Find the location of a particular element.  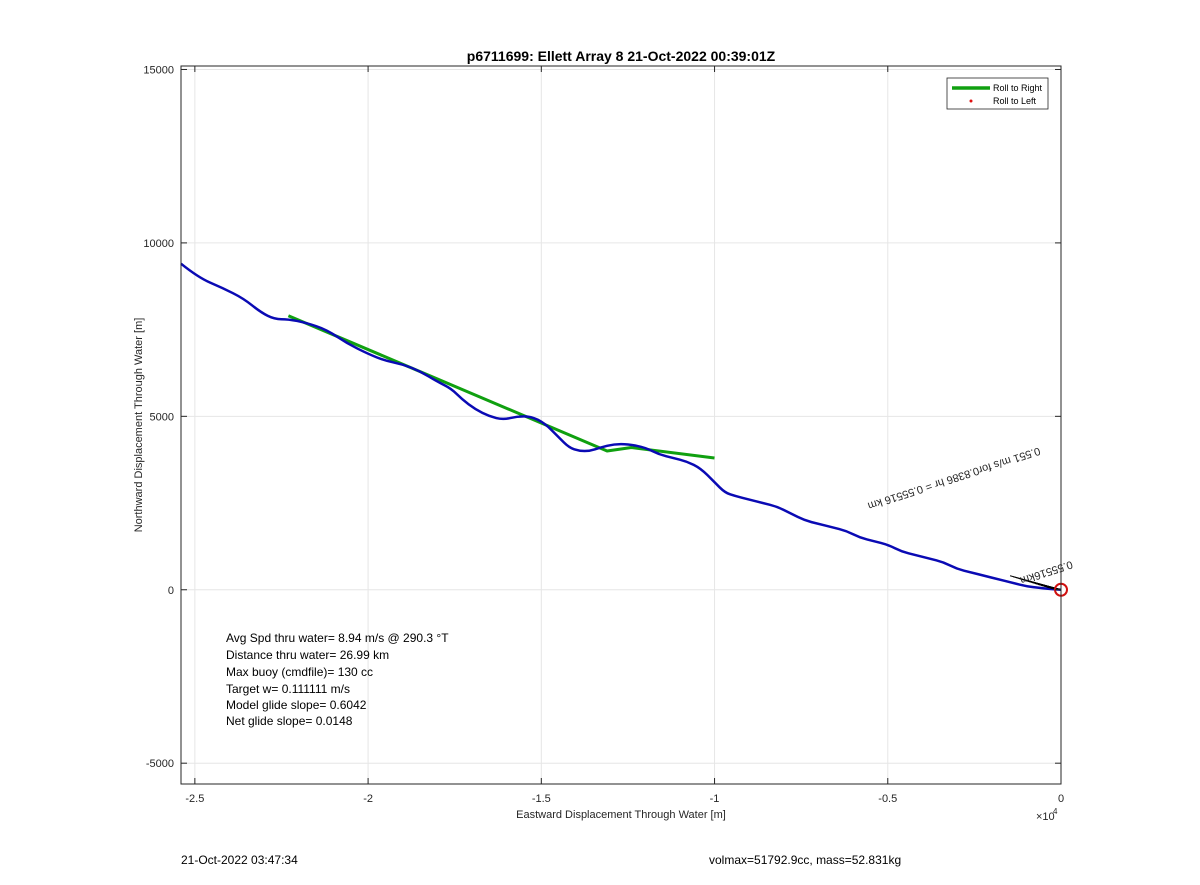

footer-timestamp: 21-Oct-2022 03:47:34 is located at coordinates (239, 860).